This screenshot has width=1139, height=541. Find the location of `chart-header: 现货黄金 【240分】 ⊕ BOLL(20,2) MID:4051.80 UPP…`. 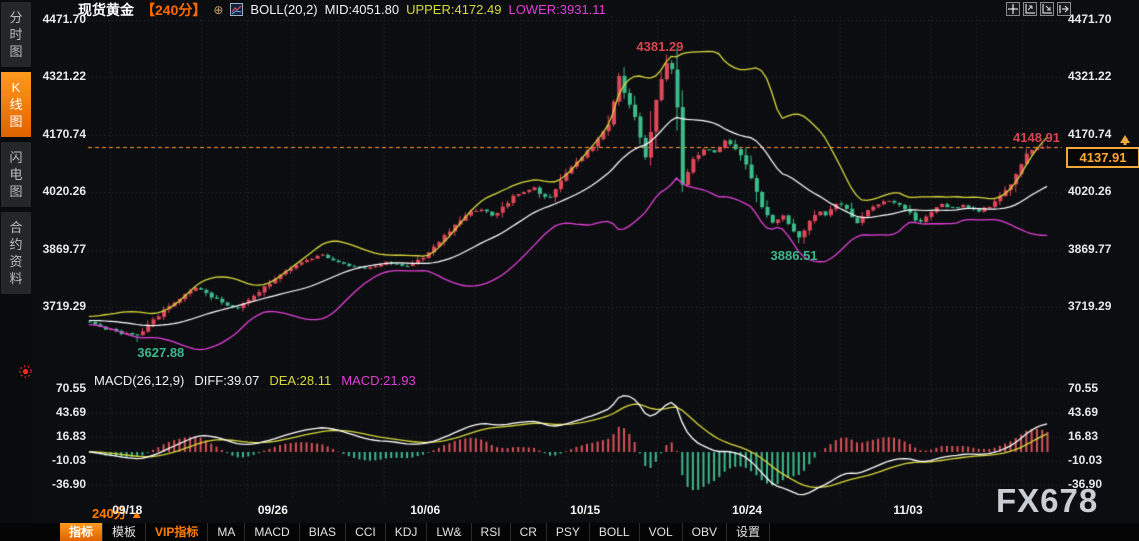

chart-header: 现货黄金 【240分】 ⊕ BOLL(20,2) MID:4051.80 UPP… is located at coordinates (342, 9).